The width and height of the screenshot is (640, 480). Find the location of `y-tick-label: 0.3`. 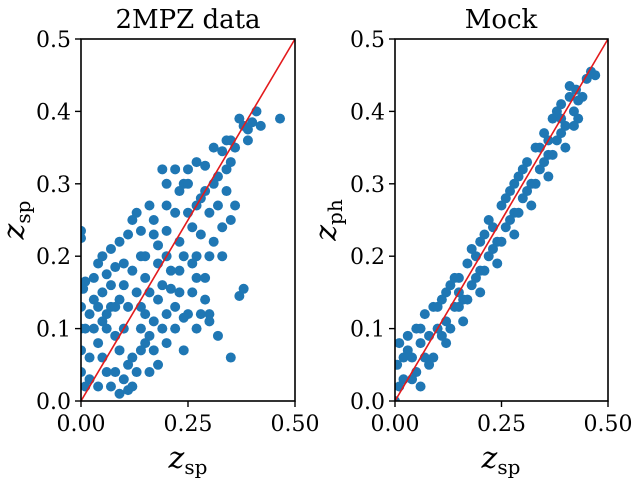

y-tick-label: 0.3 is located at coordinates (367, 185).